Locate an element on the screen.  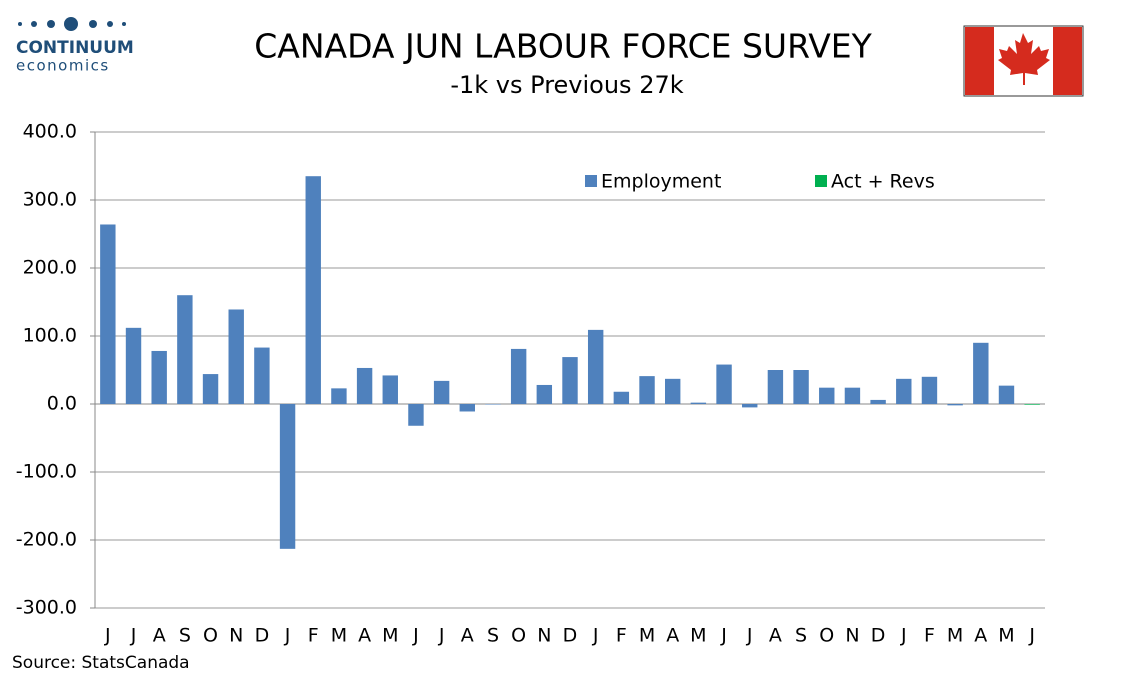
y-tick-label: -100.0 is located at coordinates (46, 472).